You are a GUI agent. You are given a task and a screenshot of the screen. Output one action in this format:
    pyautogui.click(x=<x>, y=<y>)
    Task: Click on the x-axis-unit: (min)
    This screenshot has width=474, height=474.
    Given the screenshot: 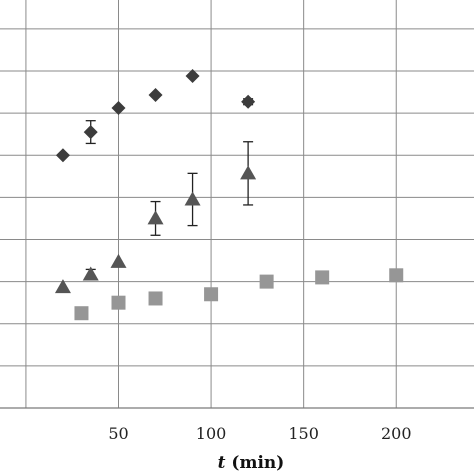 What is the action you would take?
    pyautogui.click(x=255, y=463)
    